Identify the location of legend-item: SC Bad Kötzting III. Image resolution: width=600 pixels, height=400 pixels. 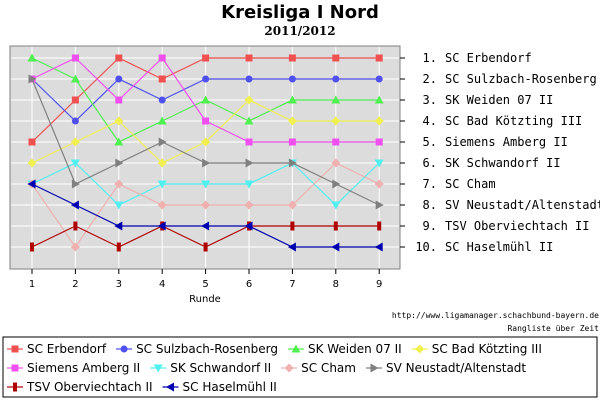
(476, 349).